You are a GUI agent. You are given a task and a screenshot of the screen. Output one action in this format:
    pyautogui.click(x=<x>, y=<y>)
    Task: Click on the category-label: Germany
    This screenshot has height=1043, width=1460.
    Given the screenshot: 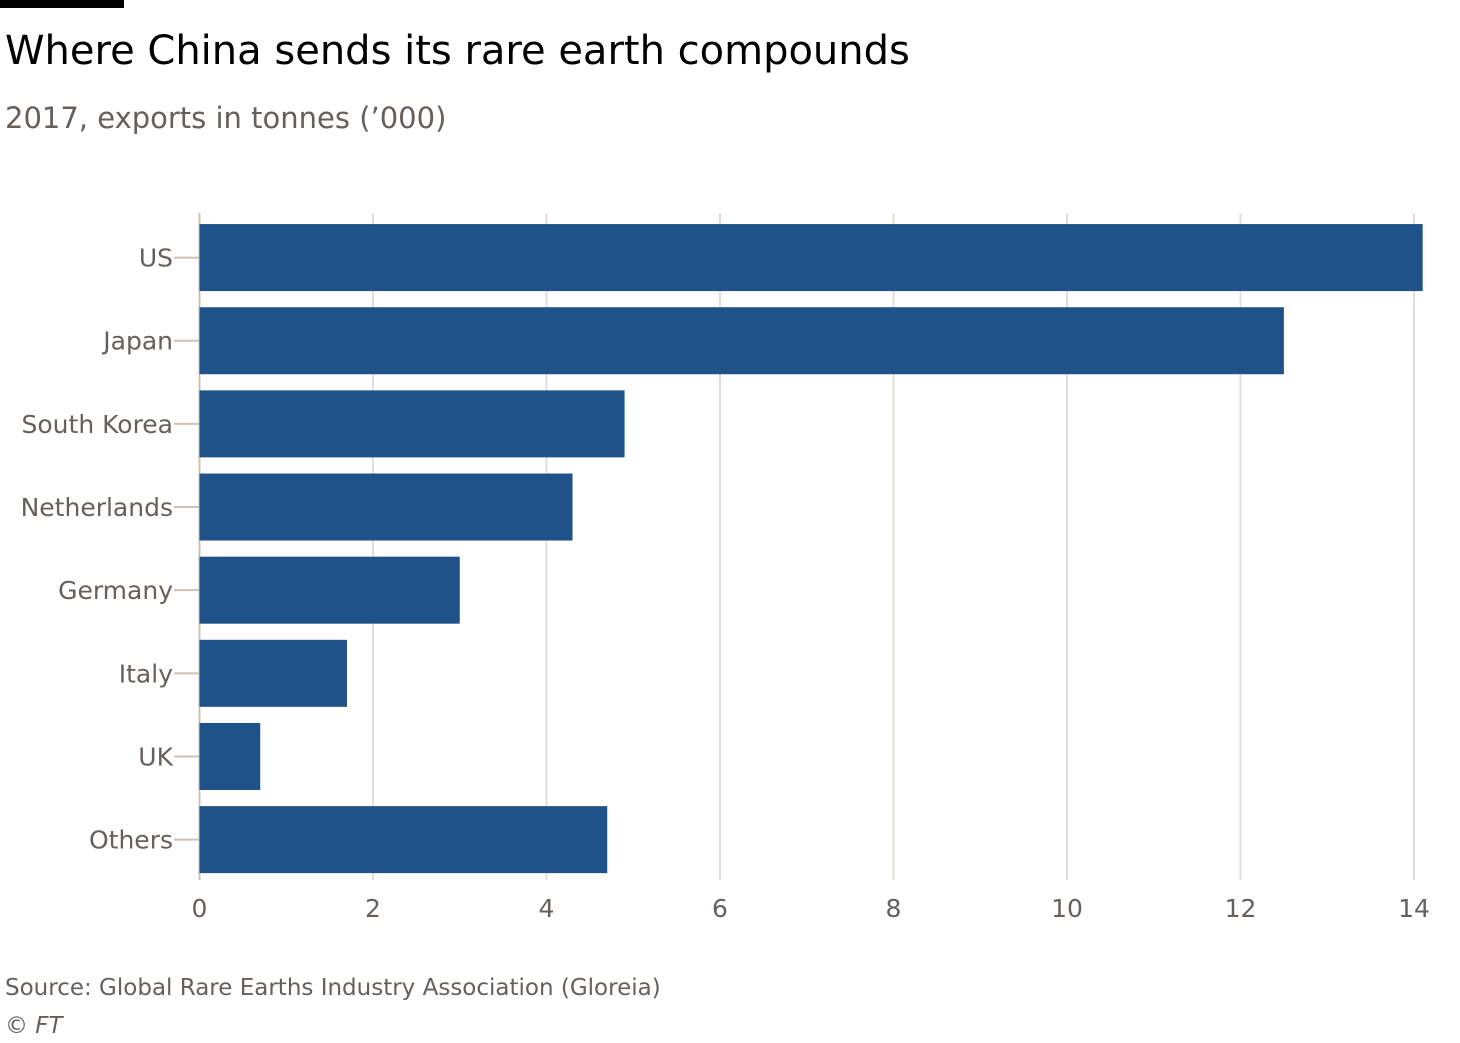 What is the action you would take?
    pyautogui.click(x=115, y=590)
    